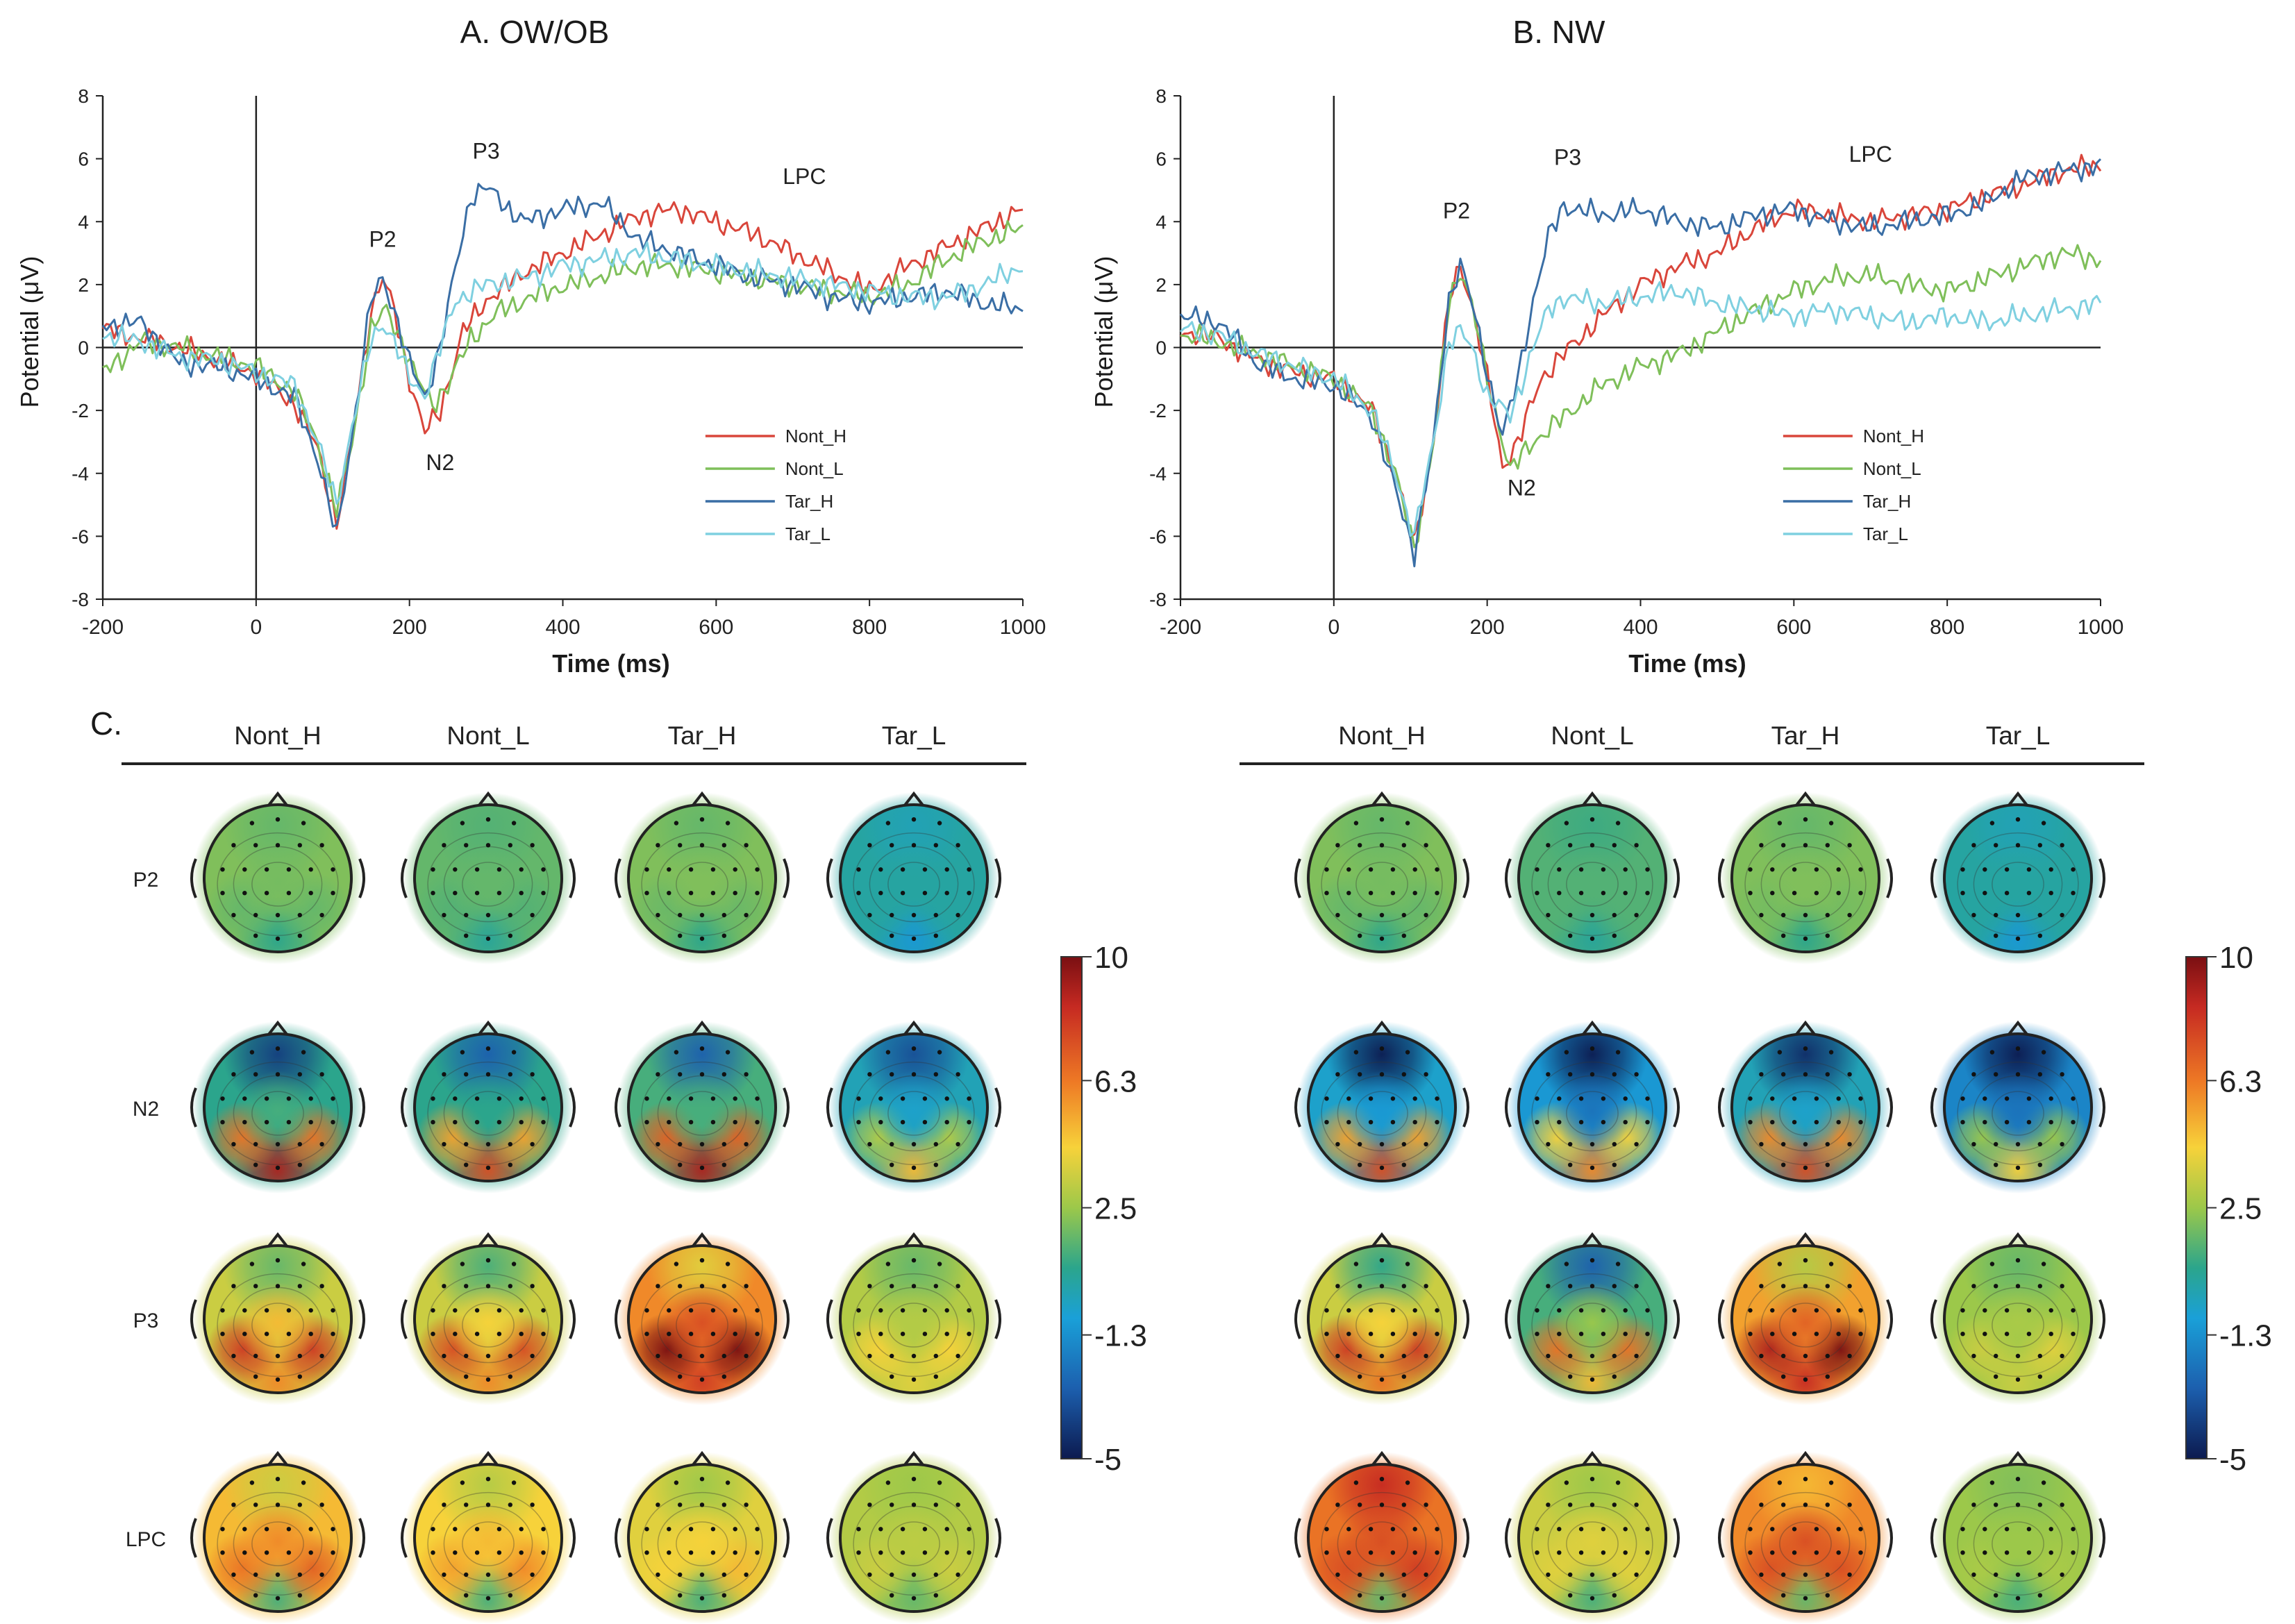 This screenshot has width=2295, height=1624. Describe the element at coordinates (83, 285) in the screenshot. I see `y-tick-label: 2` at that location.